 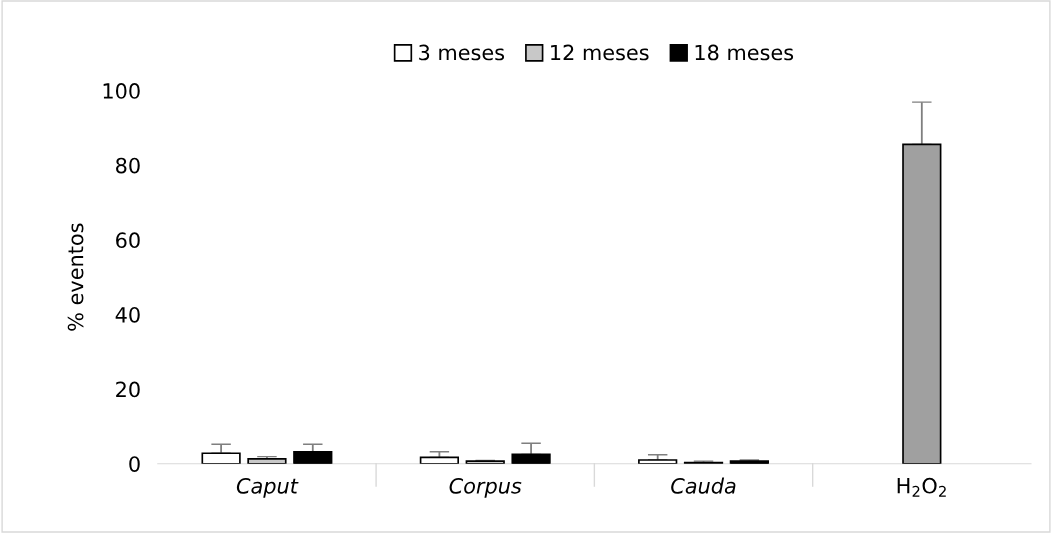 What do you see at coordinates (128, 165) in the screenshot?
I see `y-tick-label: 80` at bounding box center [128, 165].